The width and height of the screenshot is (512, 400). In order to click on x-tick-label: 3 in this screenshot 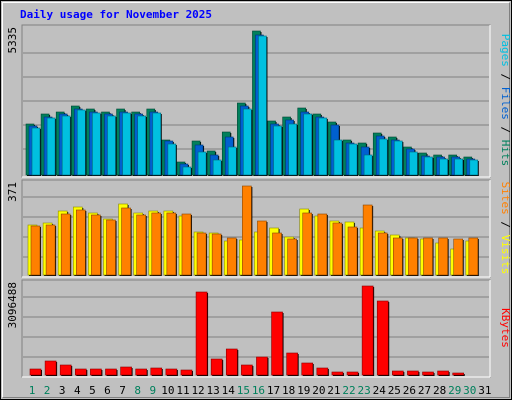, I will do `click(62, 390)`.